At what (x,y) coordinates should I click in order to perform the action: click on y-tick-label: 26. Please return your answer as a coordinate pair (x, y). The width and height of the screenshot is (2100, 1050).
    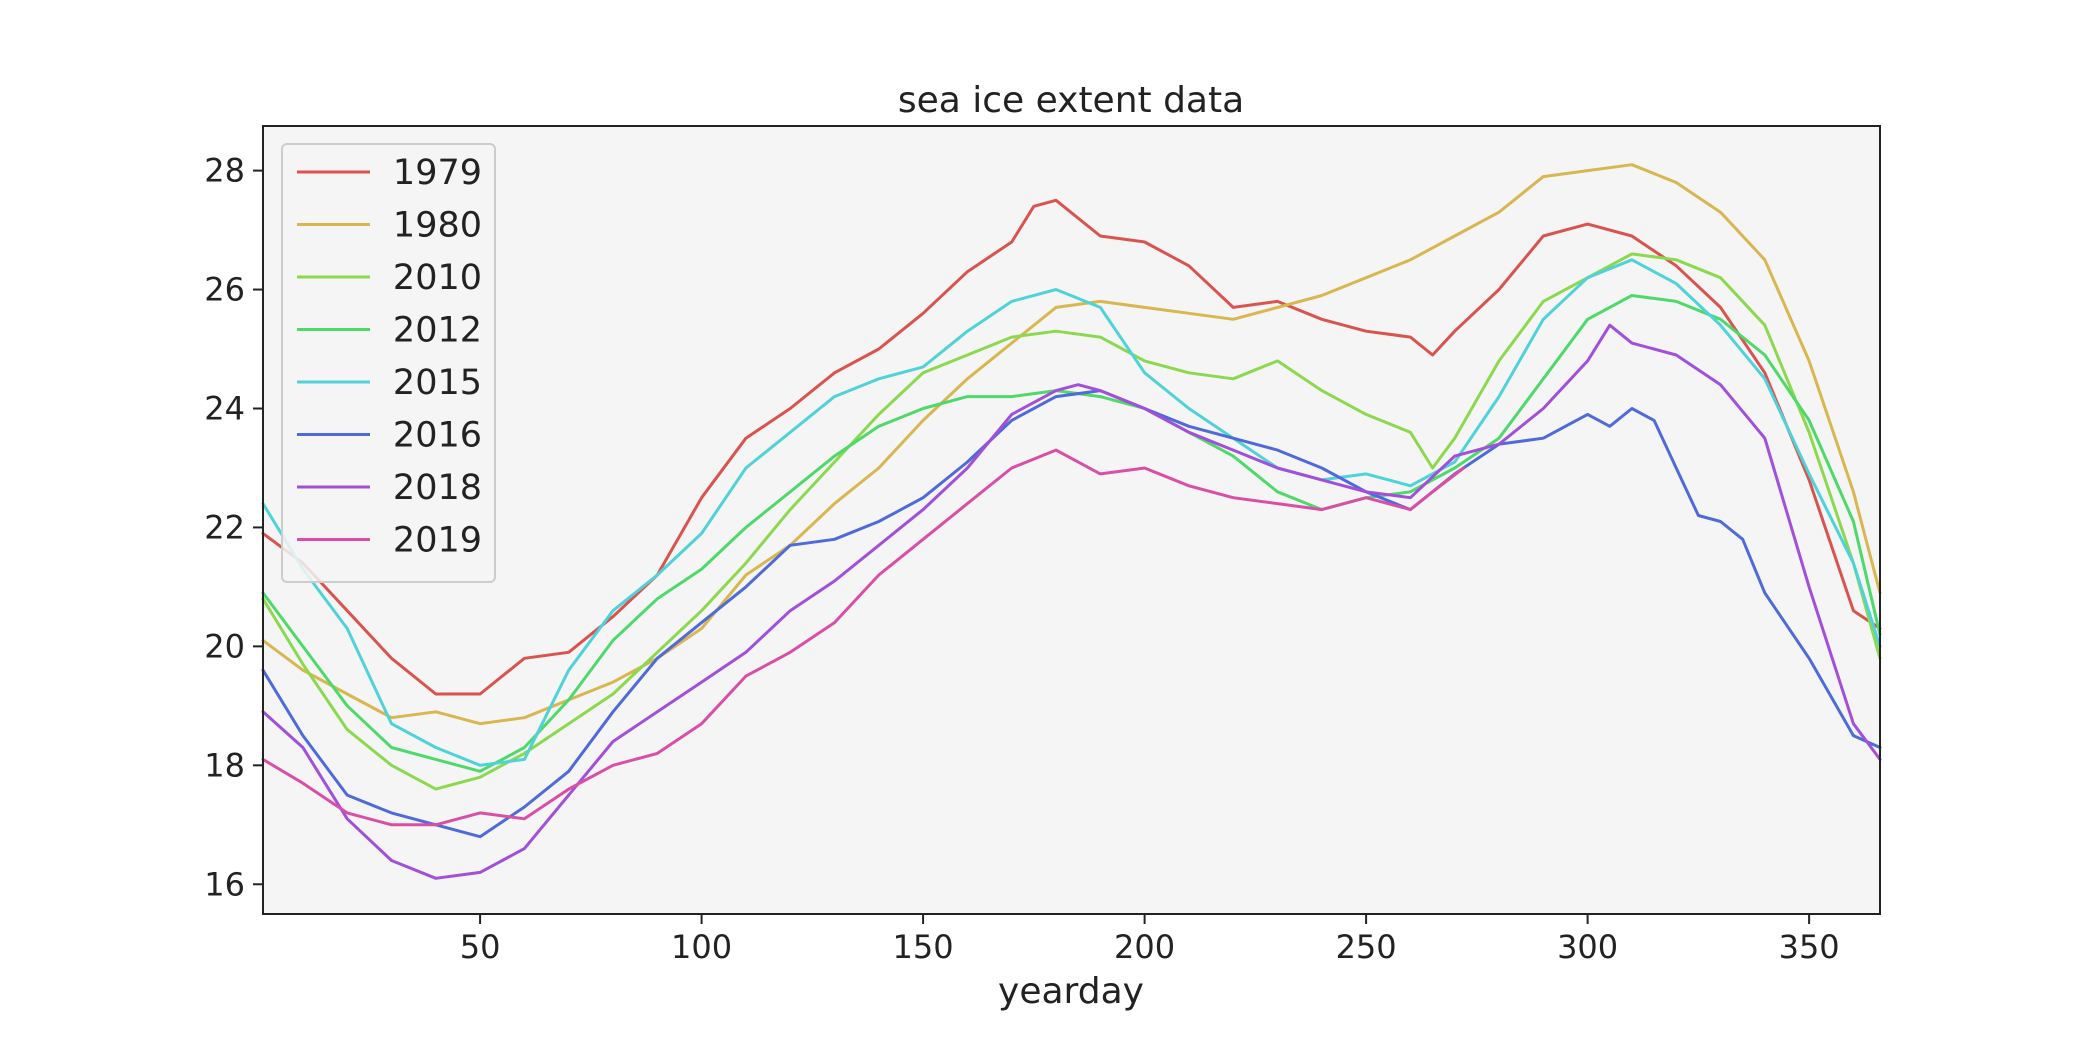
    Looking at the image, I should click on (224, 290).